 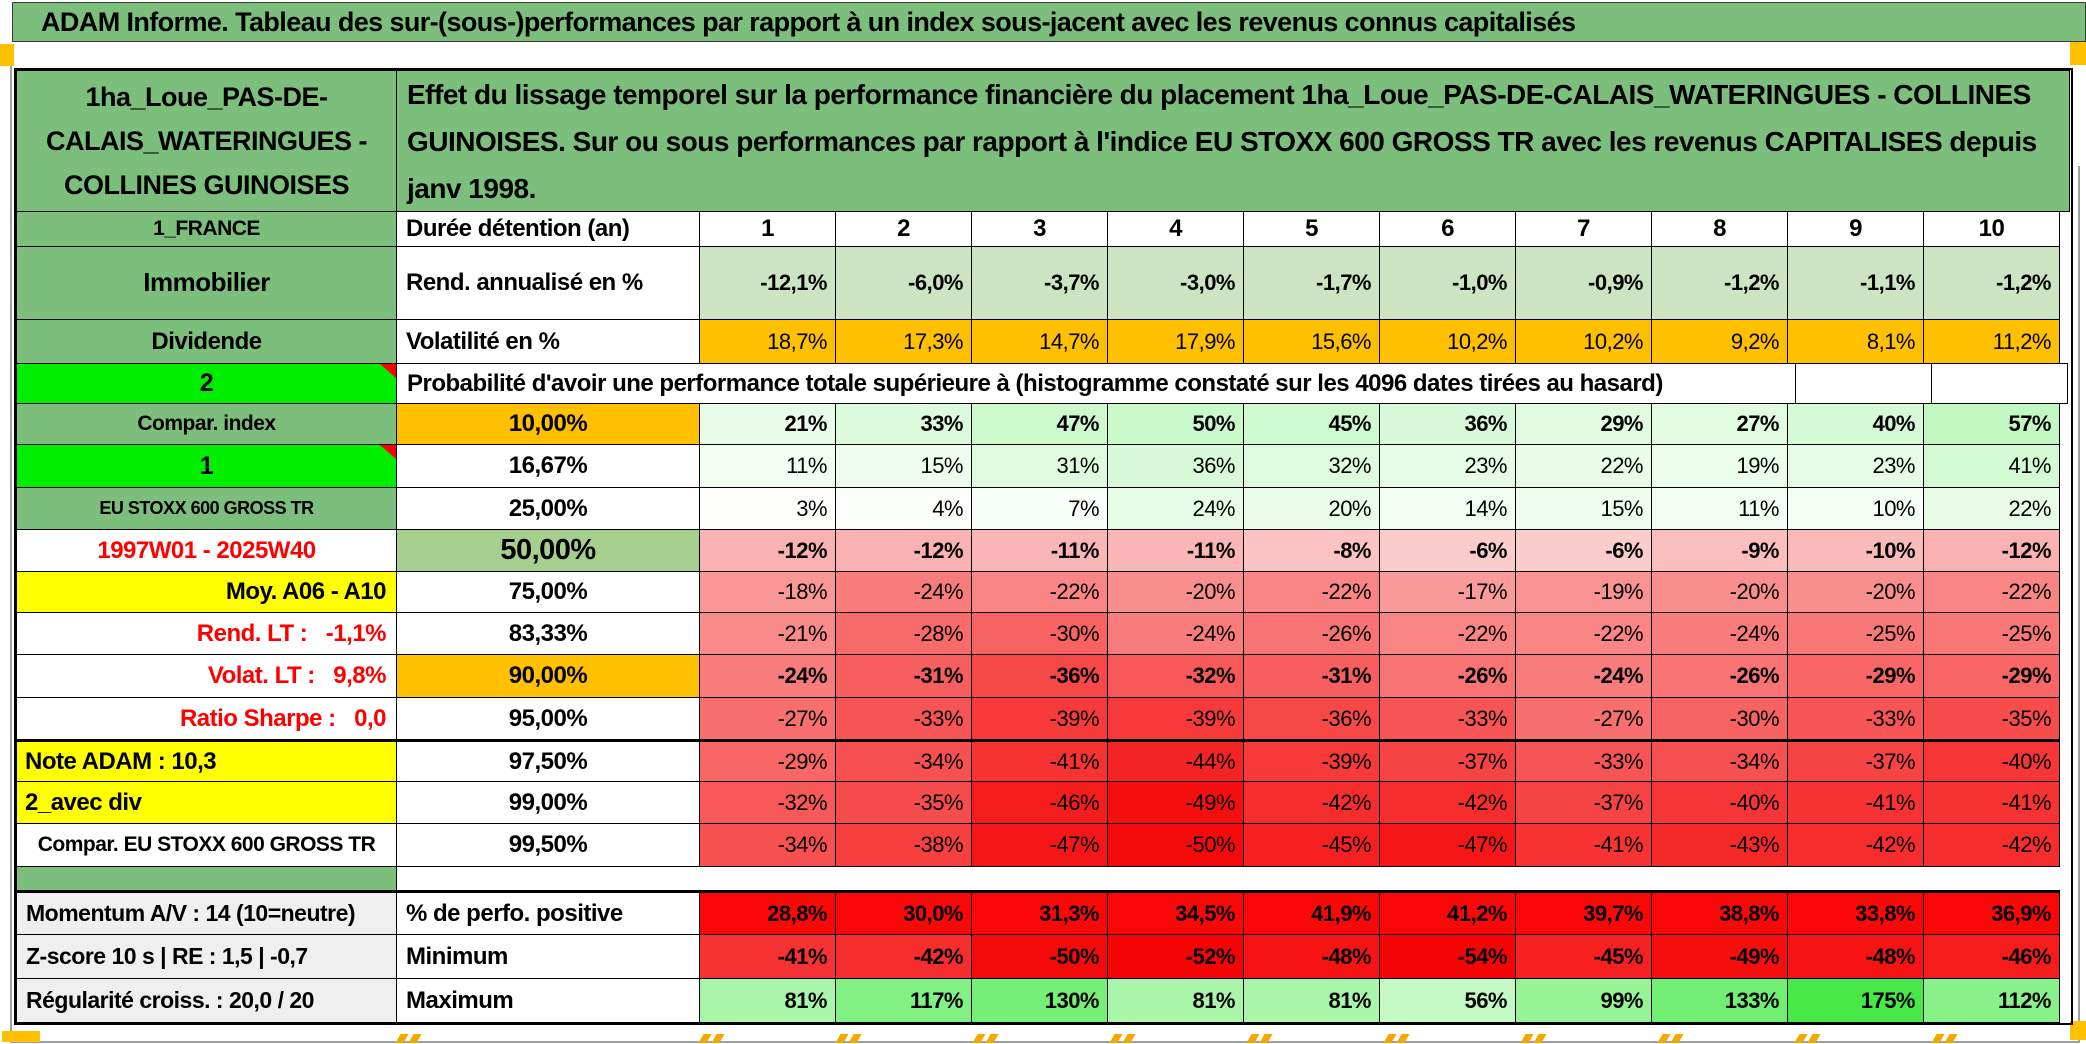 What do you see at coordinates (206, 912) in the screenshot?
I see `stat-label-cell: Momentum A/V : 14 (10=neutre)` at bounding box center [206, 912].